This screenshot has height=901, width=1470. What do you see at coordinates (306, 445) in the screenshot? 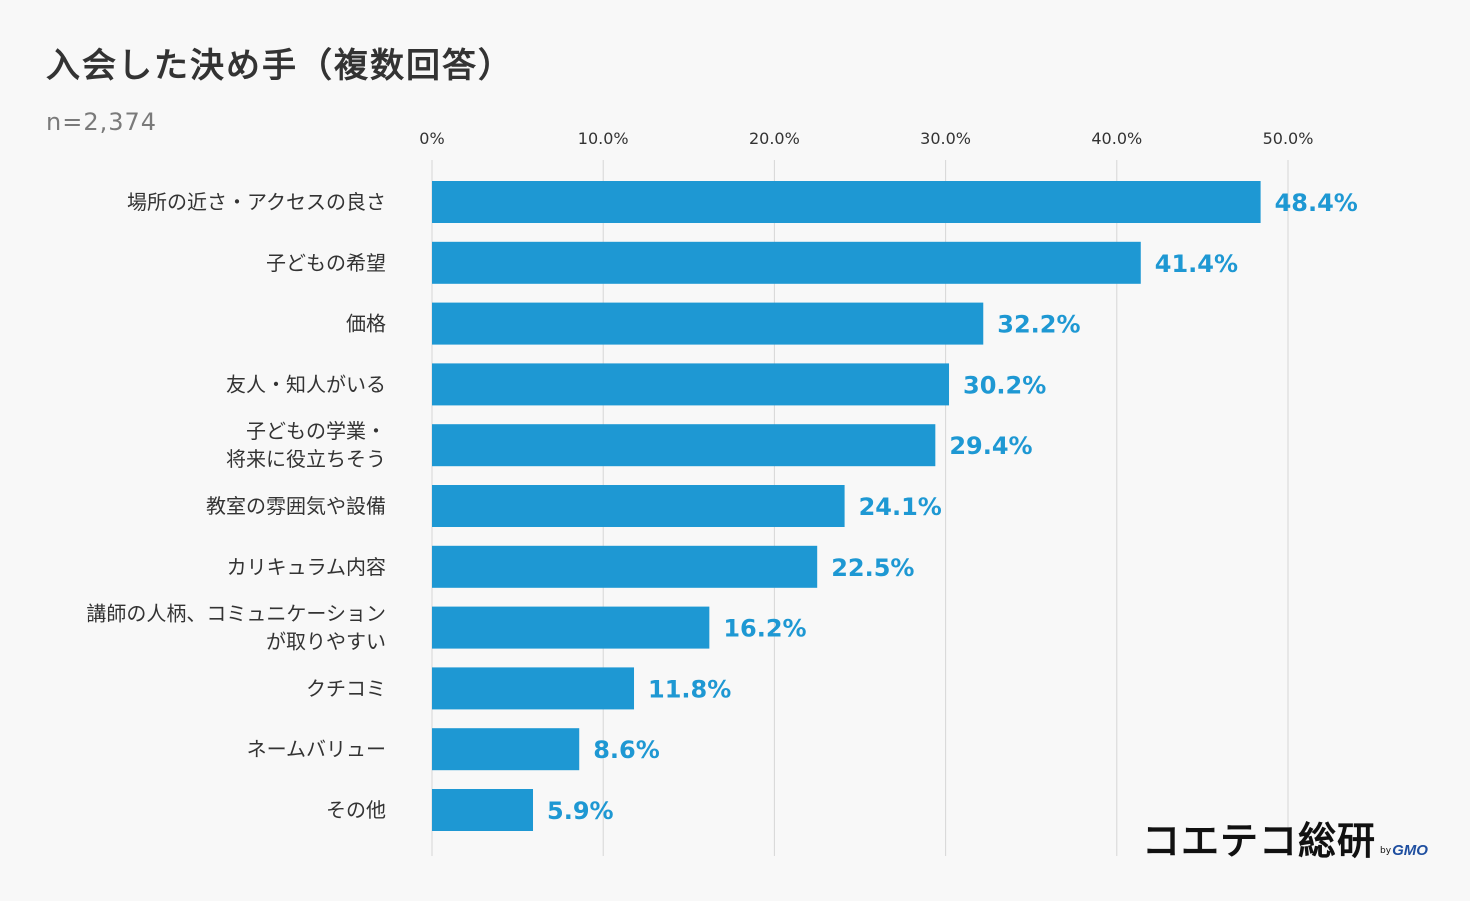
I see `category-label: 子どもの学業・将来に役立ちそう` at bounding box center [306, 445].